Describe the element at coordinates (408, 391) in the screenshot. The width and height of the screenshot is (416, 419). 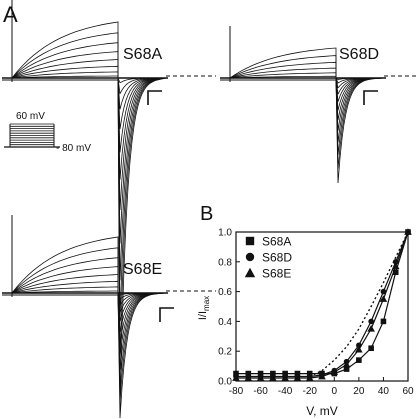
I see `x-tick-label: 60` at that location.